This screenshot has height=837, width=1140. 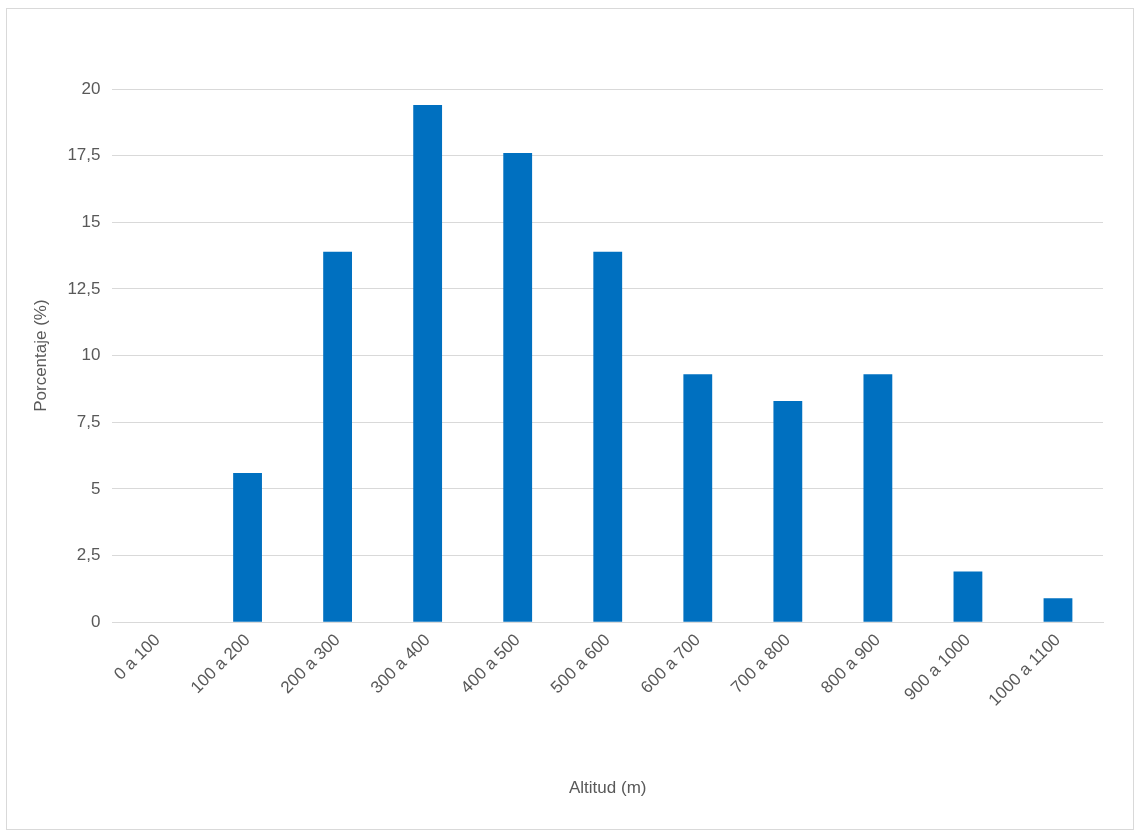 I want to click on y-tick-label: 2,5, so click(x=88, y=555).